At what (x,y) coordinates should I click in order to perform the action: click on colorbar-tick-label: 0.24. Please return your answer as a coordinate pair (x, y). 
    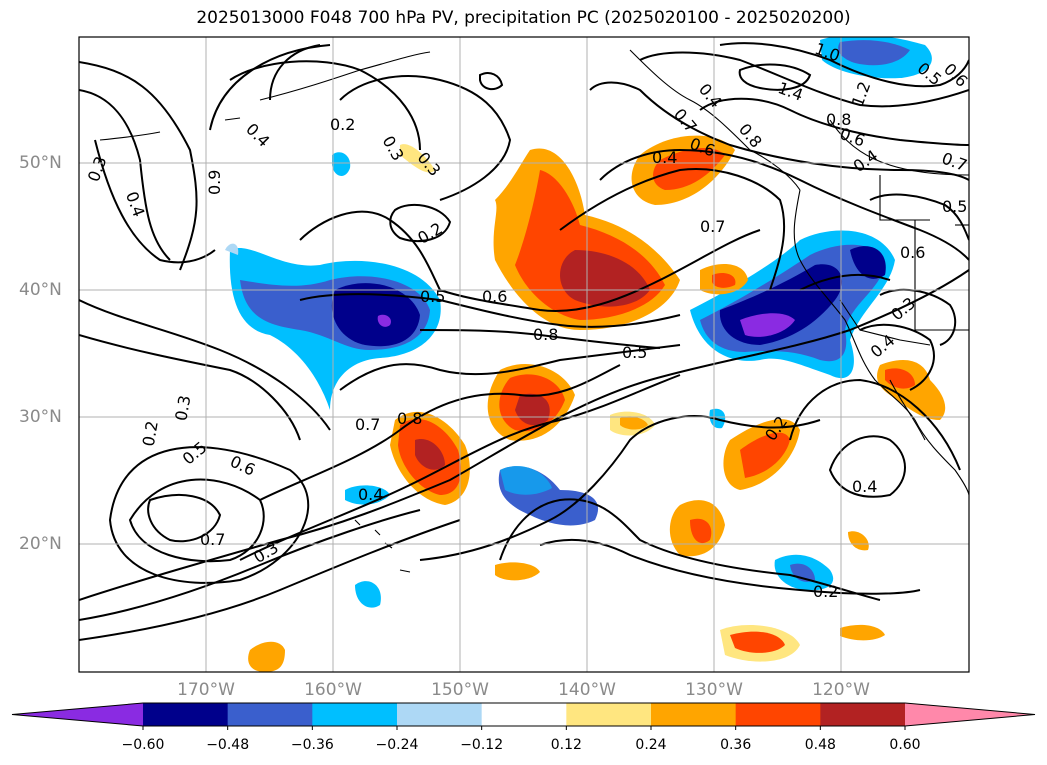
    Looking at the image, I should click on (651, 745).